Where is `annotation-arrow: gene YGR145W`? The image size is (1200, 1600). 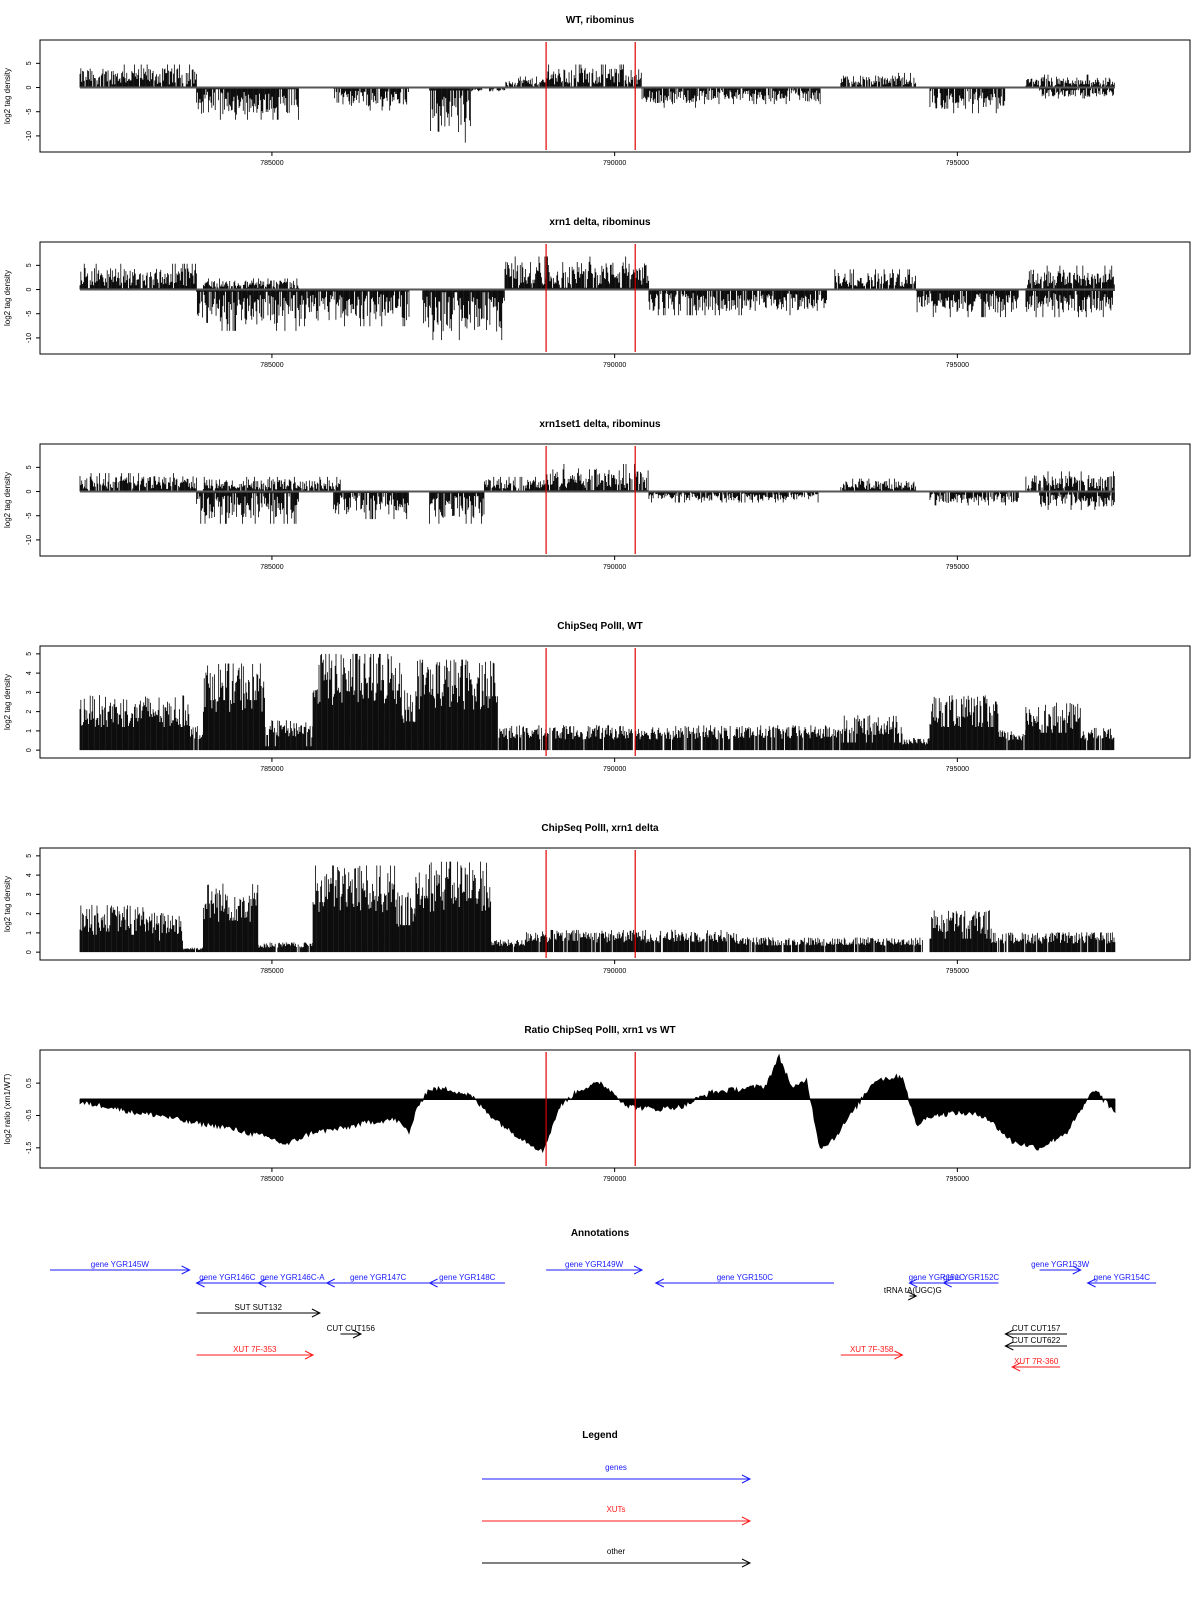
annotation-arrow: gene YGR145W is located at coordinates (120, 1267).